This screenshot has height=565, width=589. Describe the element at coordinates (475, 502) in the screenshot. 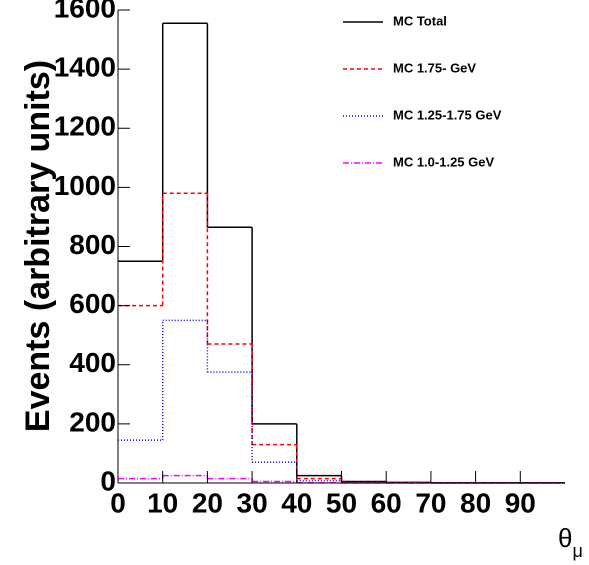

I see `x-tick-label: 80` at that location.